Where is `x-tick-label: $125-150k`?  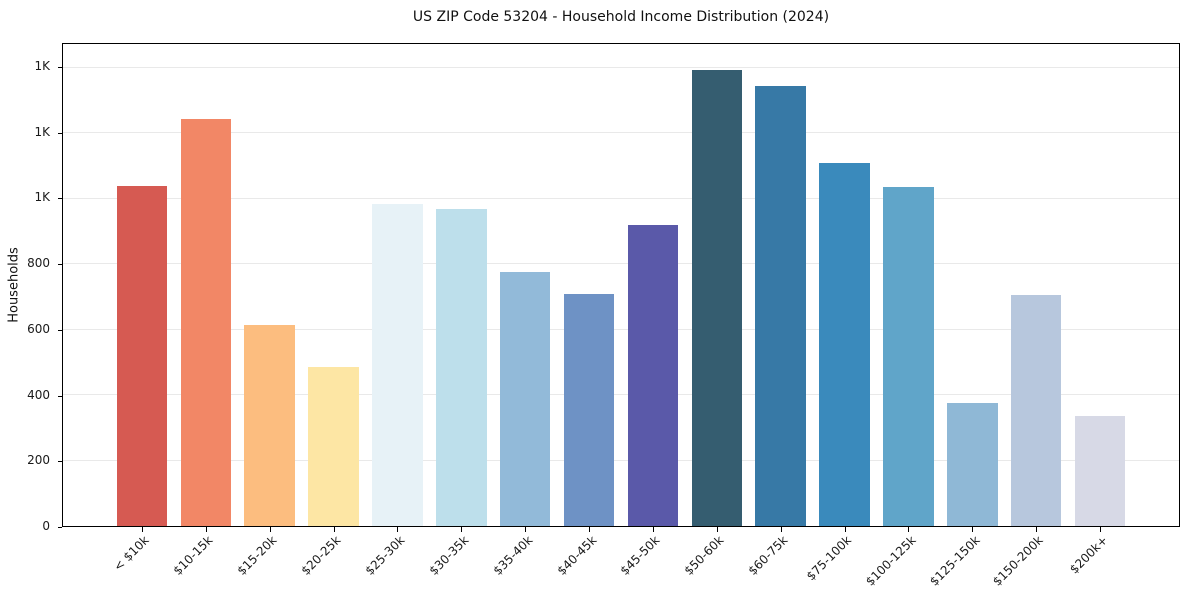 x-tick-label: $125-150k is located at coordinates (954, 561).